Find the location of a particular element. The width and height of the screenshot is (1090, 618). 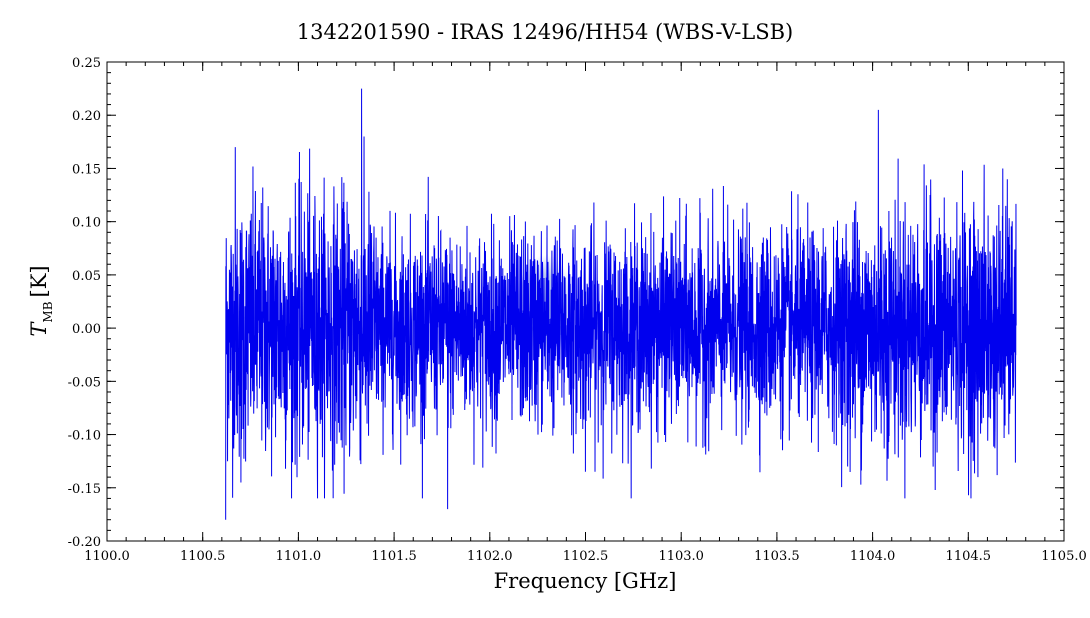

y-tick-label: -0.10 is located at coordinates (84, 436).